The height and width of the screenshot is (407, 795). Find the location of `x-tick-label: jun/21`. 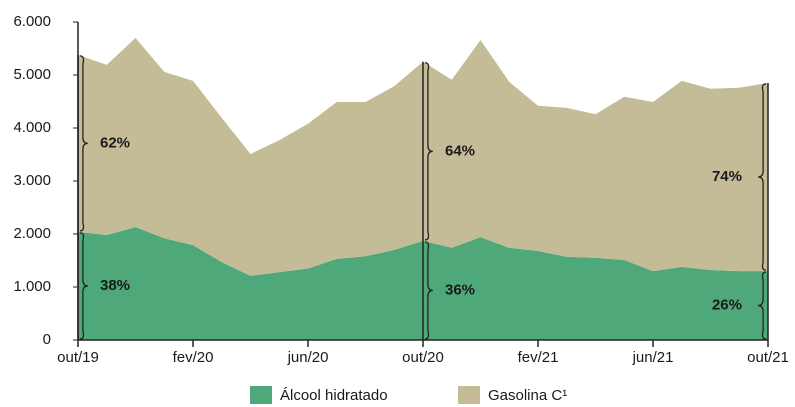

x-tick-label: jun/21 is located at coordinates (653, 357).